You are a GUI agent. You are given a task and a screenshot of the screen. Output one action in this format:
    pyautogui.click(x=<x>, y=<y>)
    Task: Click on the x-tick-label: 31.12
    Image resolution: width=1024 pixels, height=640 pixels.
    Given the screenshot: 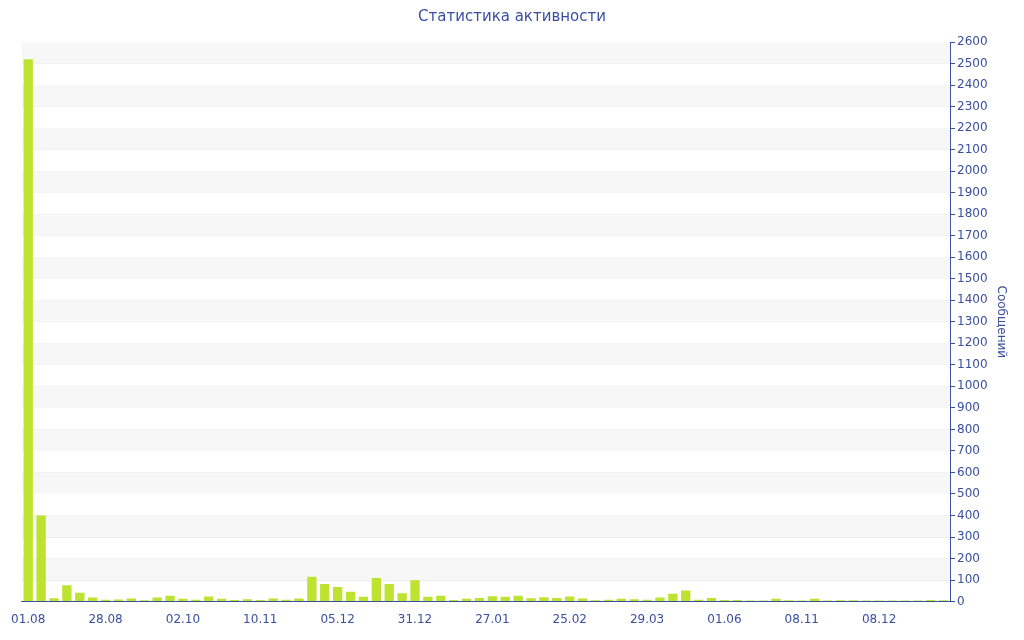 What is the action you would take?
    pyautogui.click(x=415, y=618)
    